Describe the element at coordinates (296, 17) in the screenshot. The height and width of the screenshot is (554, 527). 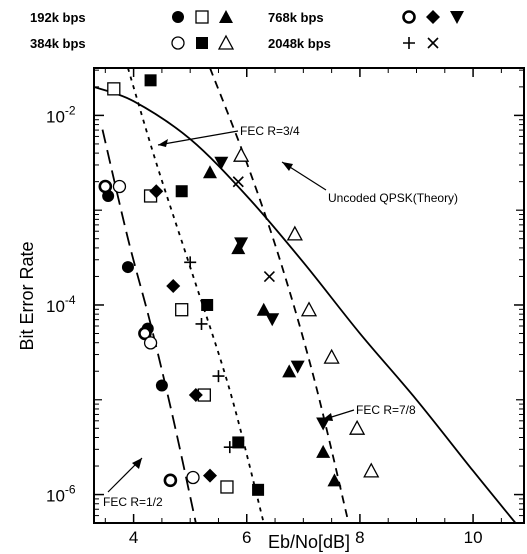
I see `legend-label-768k: 768k bps` at that location.